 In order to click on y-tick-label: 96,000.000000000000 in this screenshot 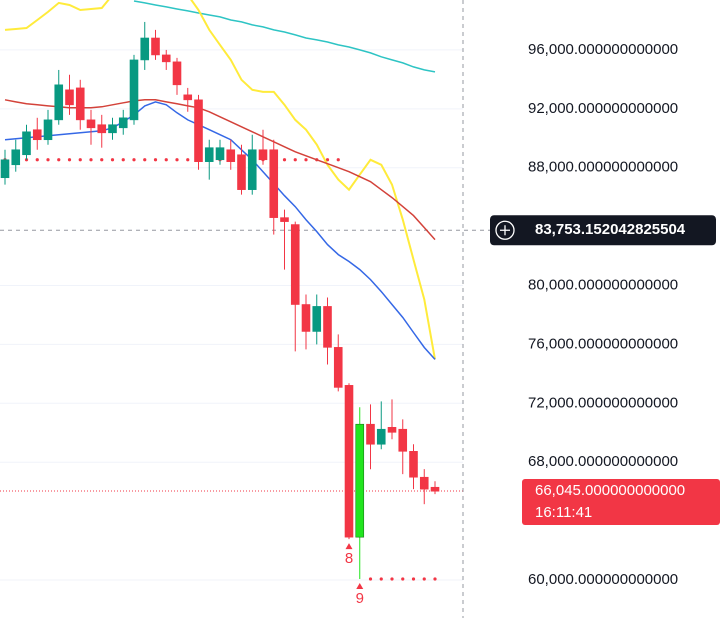, I will do `click(603, 49)`.